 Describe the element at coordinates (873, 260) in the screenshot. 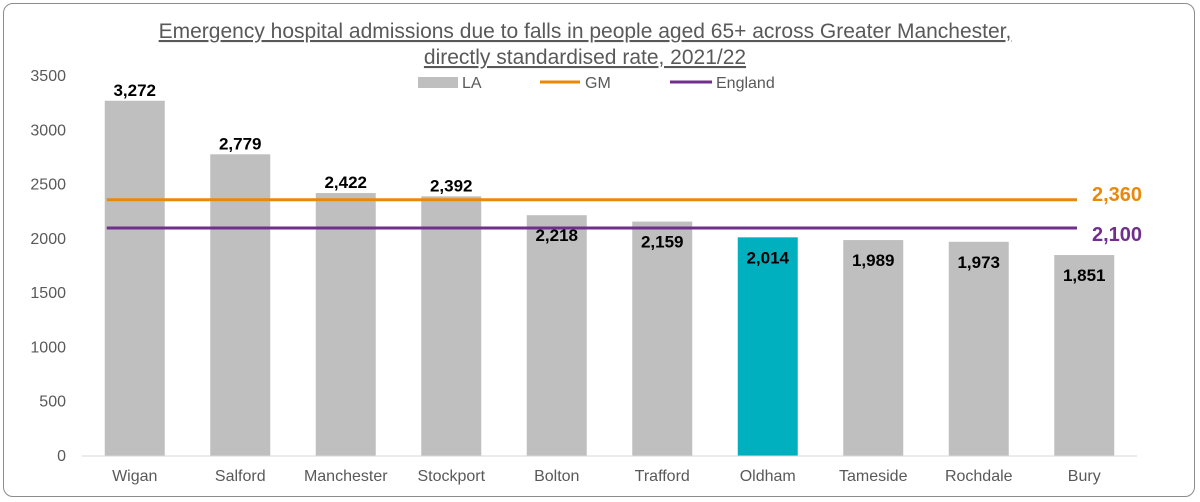

I see `data-label-tameside: 1,989` at that location.